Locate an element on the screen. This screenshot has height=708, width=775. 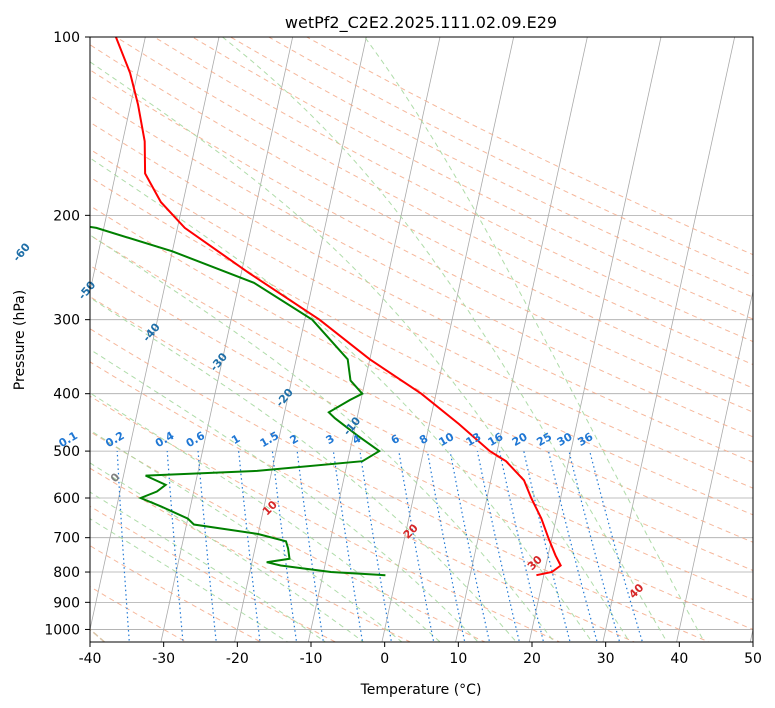
x-tick-label: -10 is located at coordinates (311, 659).